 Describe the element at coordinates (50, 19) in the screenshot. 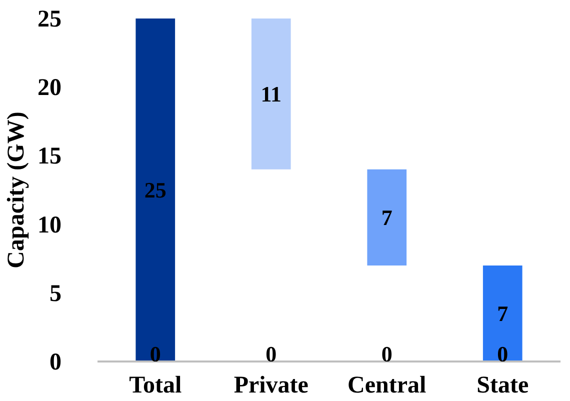

I see `y-tick-label: 25` at that location.